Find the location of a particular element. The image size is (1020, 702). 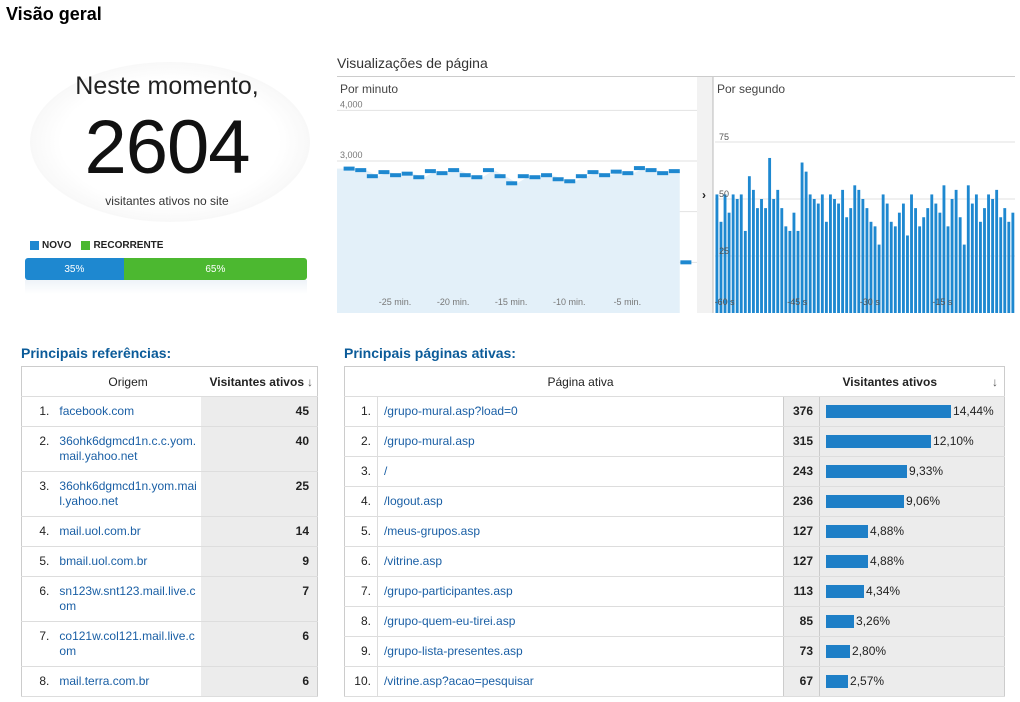

visitor-type-legend: NOVO RECORRENTE is located at coordinates (96, 245).